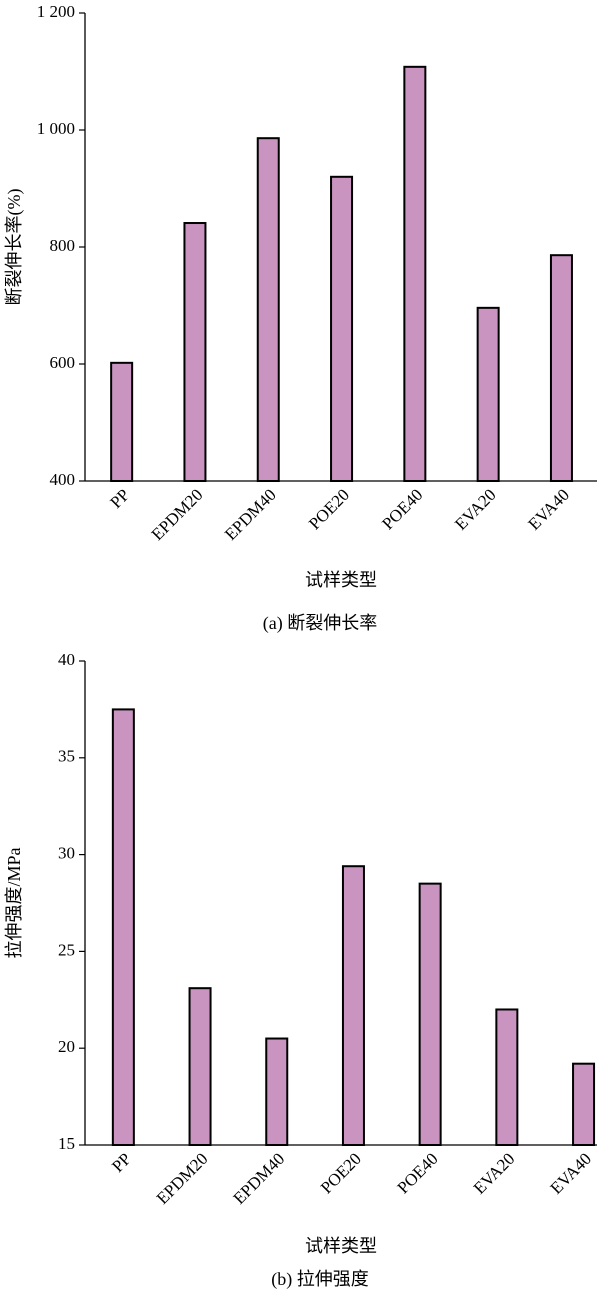  Describe the element at coordinates (320, 1279) in the screenshot. I see `caption: (b) 拉伸强度` at that location.